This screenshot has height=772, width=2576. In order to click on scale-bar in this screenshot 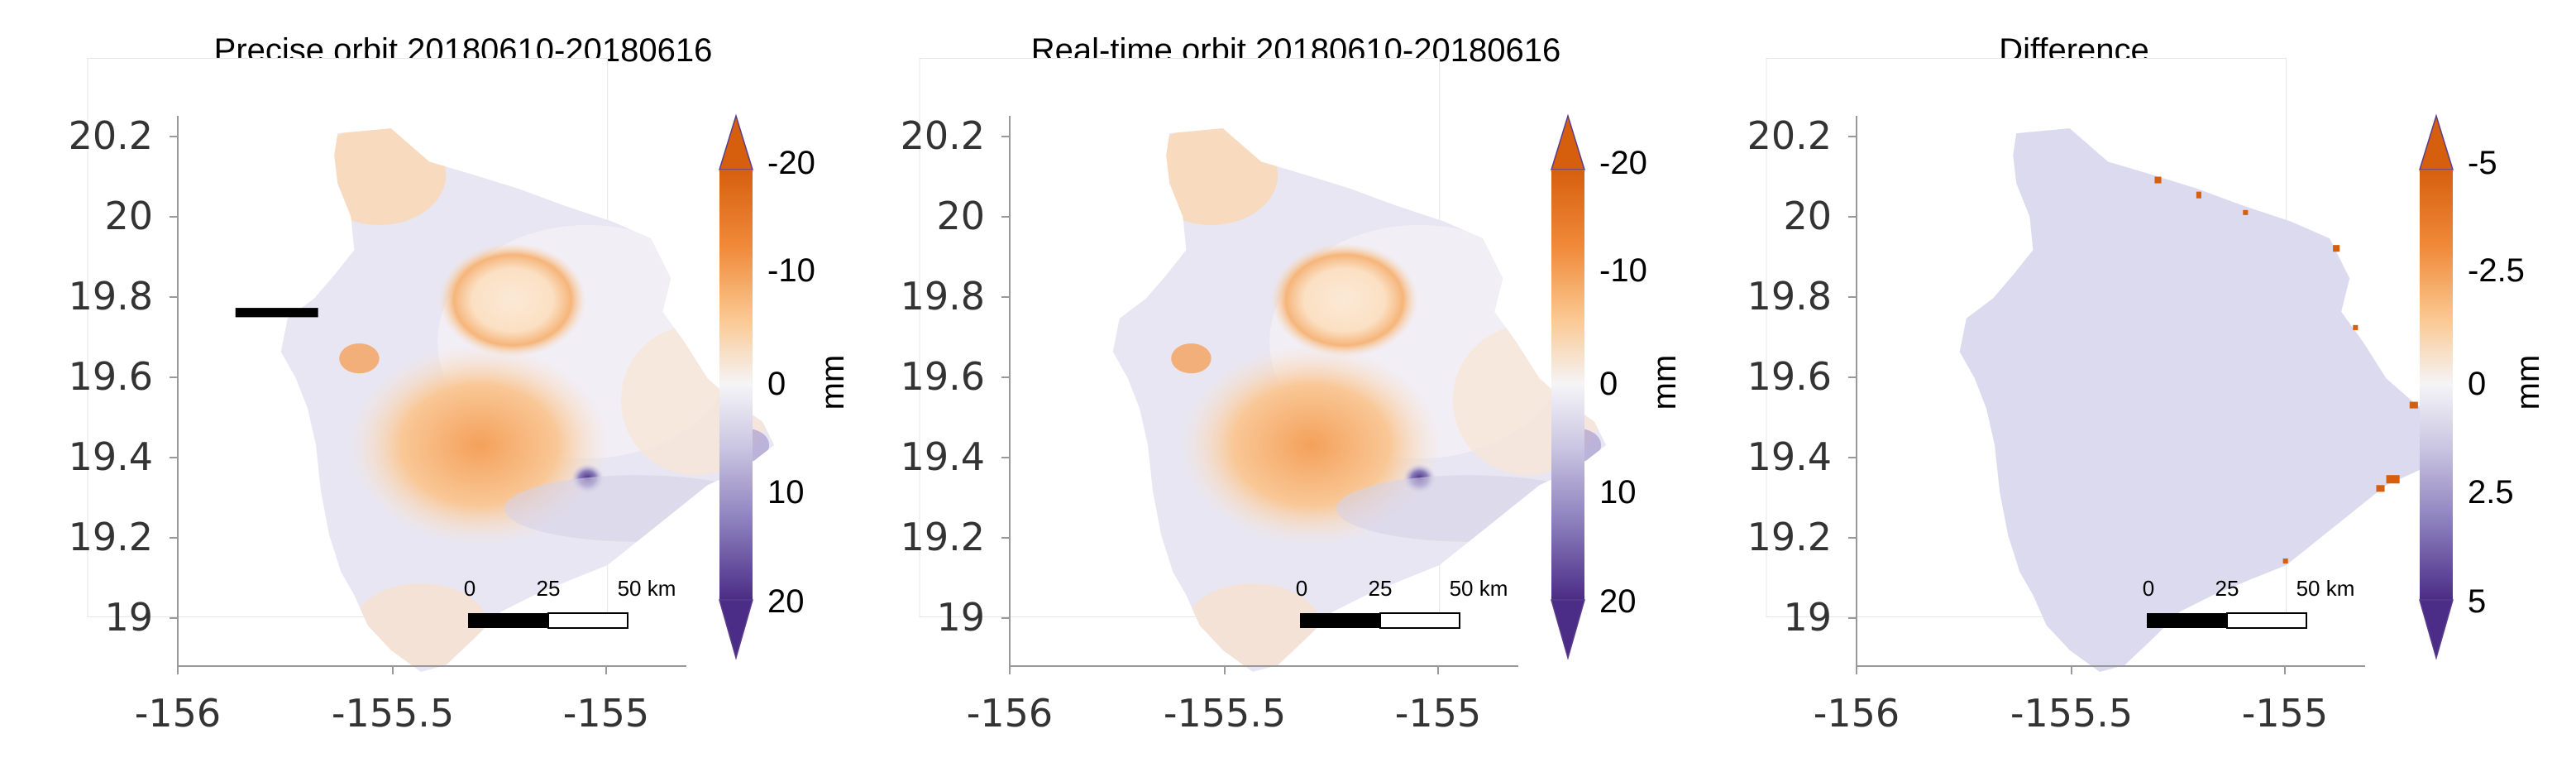, I will do `click(276, 313)`.